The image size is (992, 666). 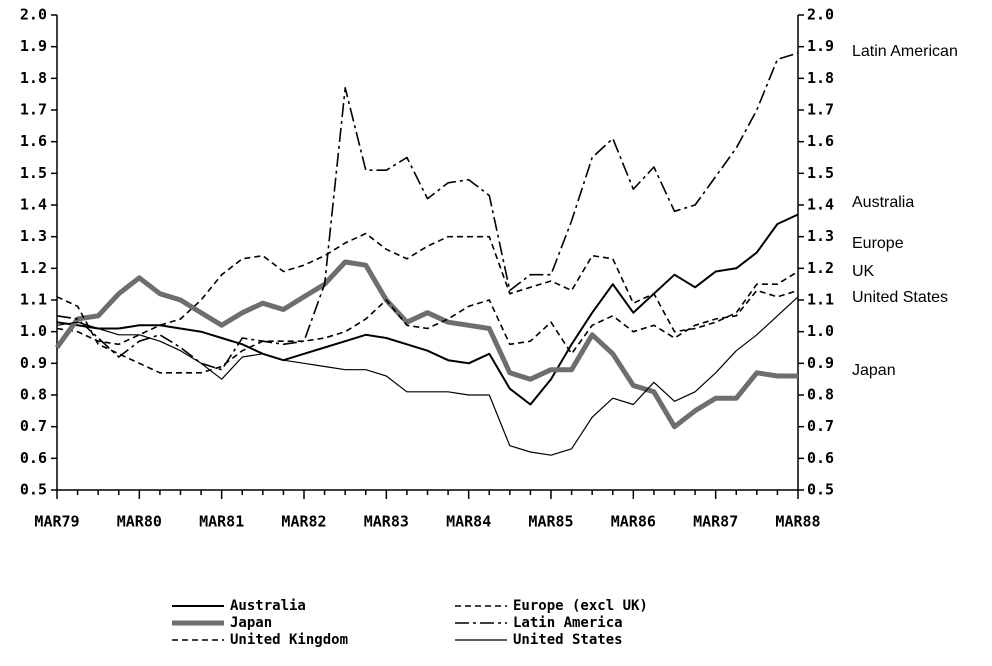 I want to click on y2-tick-label: 0.7, so click(x=820, y=426).